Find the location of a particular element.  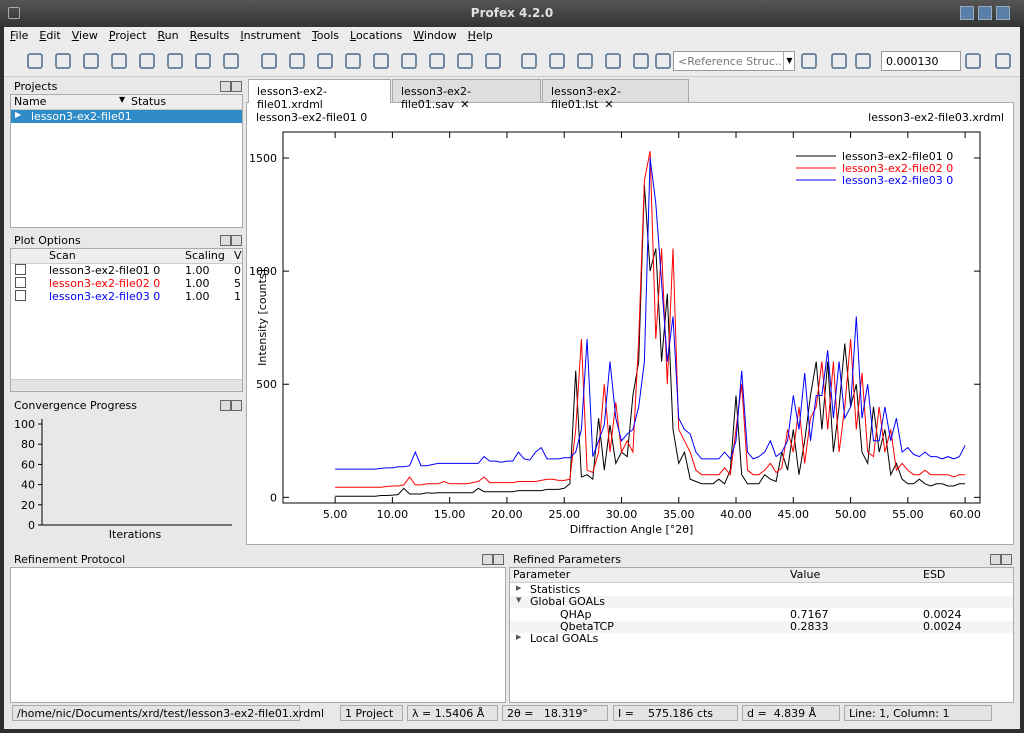

menu-item: Results is located at coordinates (209, 35).